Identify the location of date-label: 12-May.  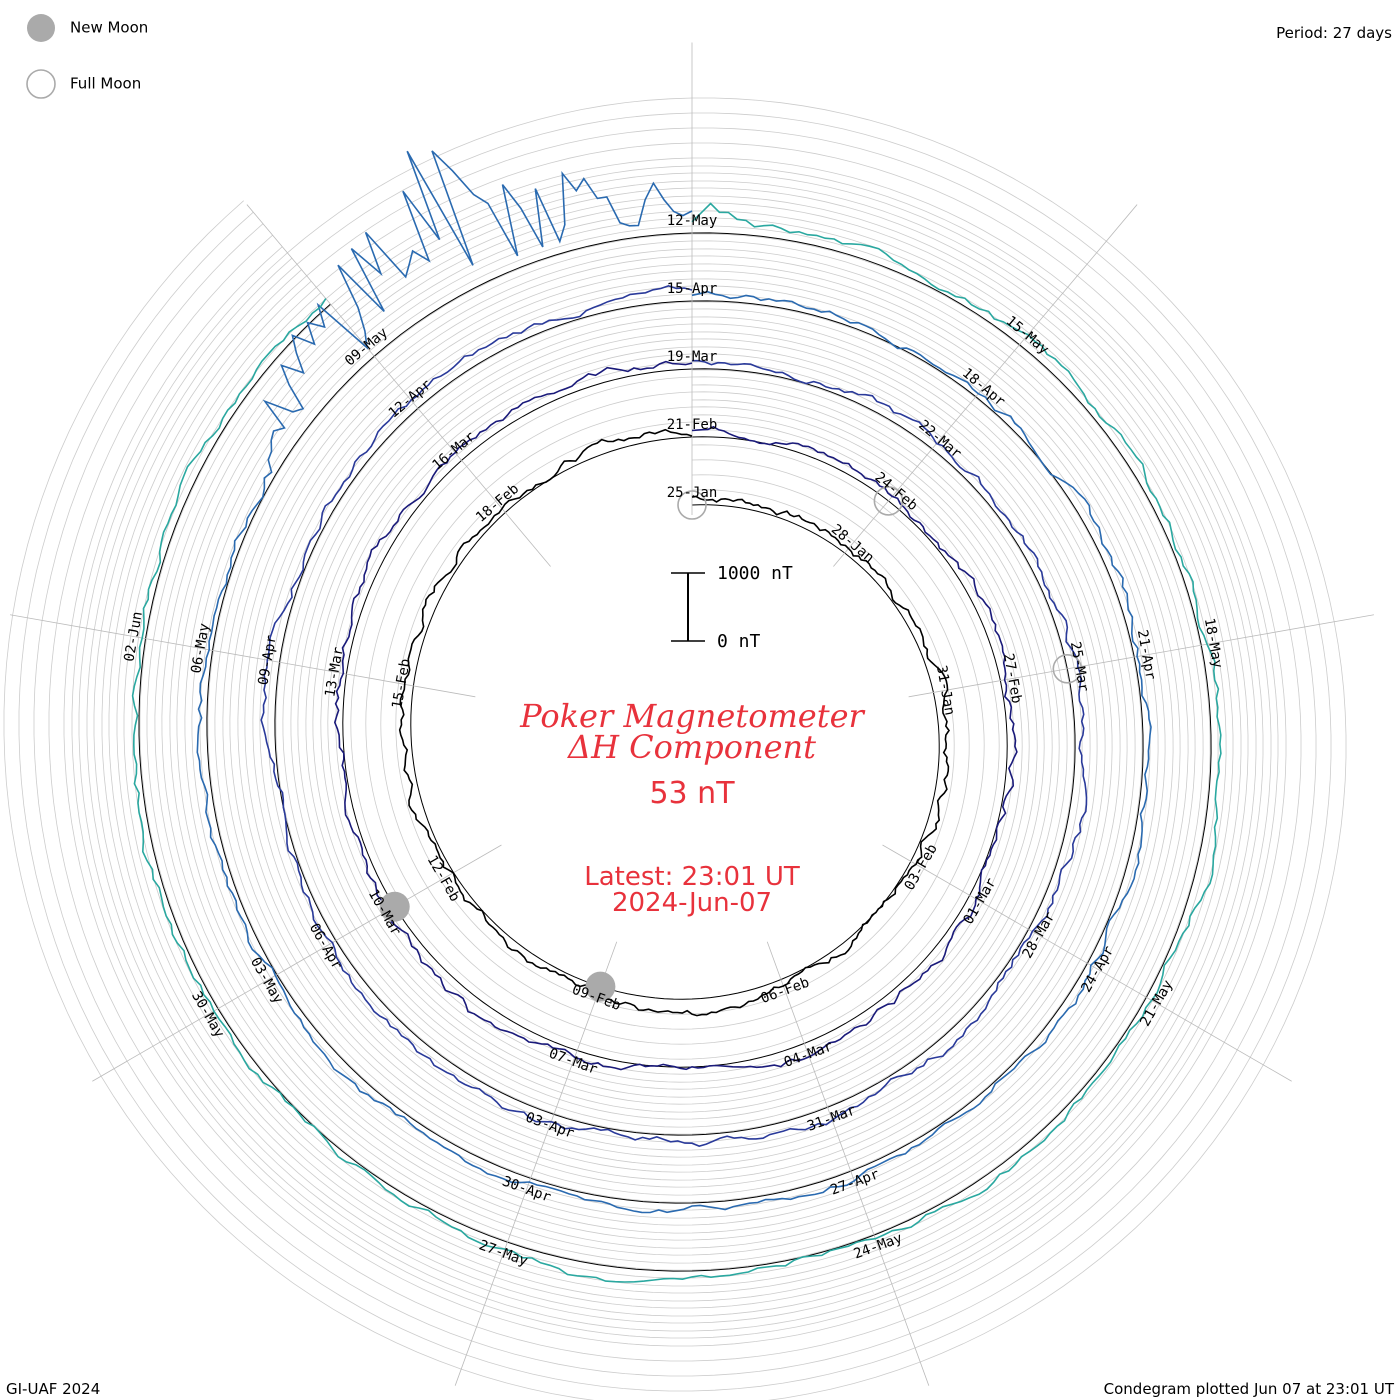
(692, 221).